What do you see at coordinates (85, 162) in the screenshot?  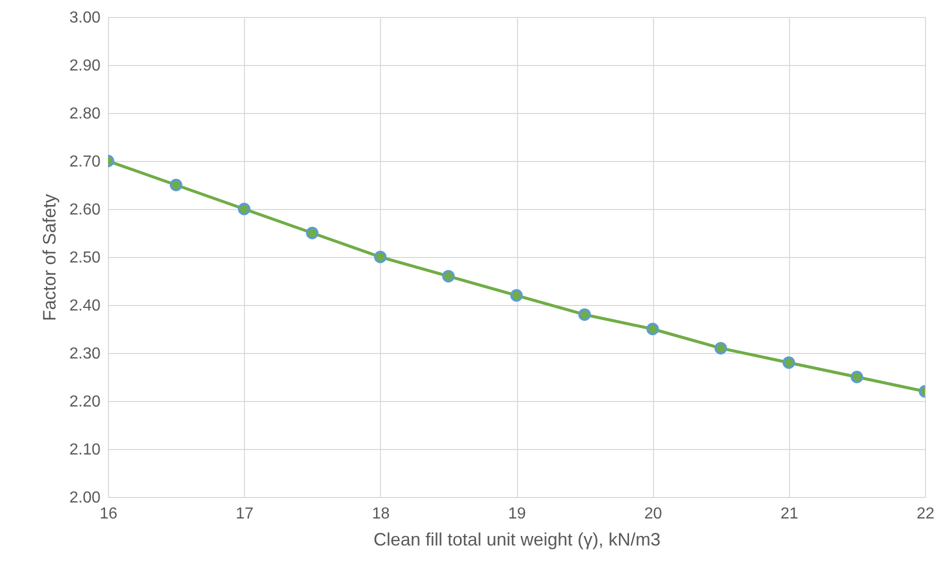 I see `y-tick-label: 2.70` at bounding box center [85, 162].